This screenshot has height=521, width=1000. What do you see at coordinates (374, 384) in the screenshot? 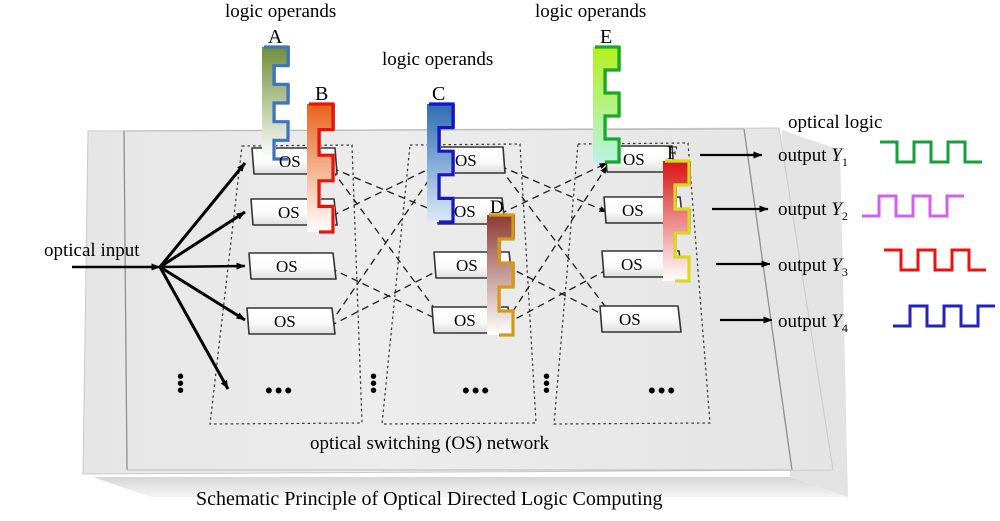
I see `row-ellipsis-1: • • •` at bounding box center [374, 384].